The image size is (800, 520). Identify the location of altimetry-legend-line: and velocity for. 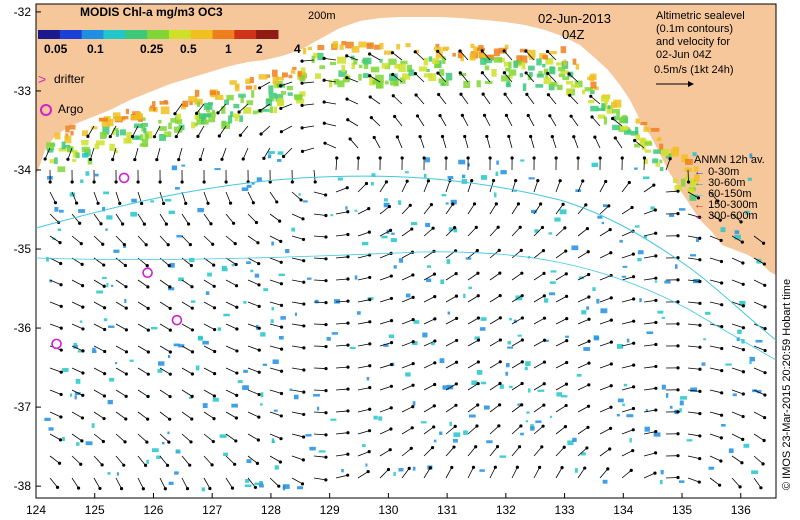
(693, 42).